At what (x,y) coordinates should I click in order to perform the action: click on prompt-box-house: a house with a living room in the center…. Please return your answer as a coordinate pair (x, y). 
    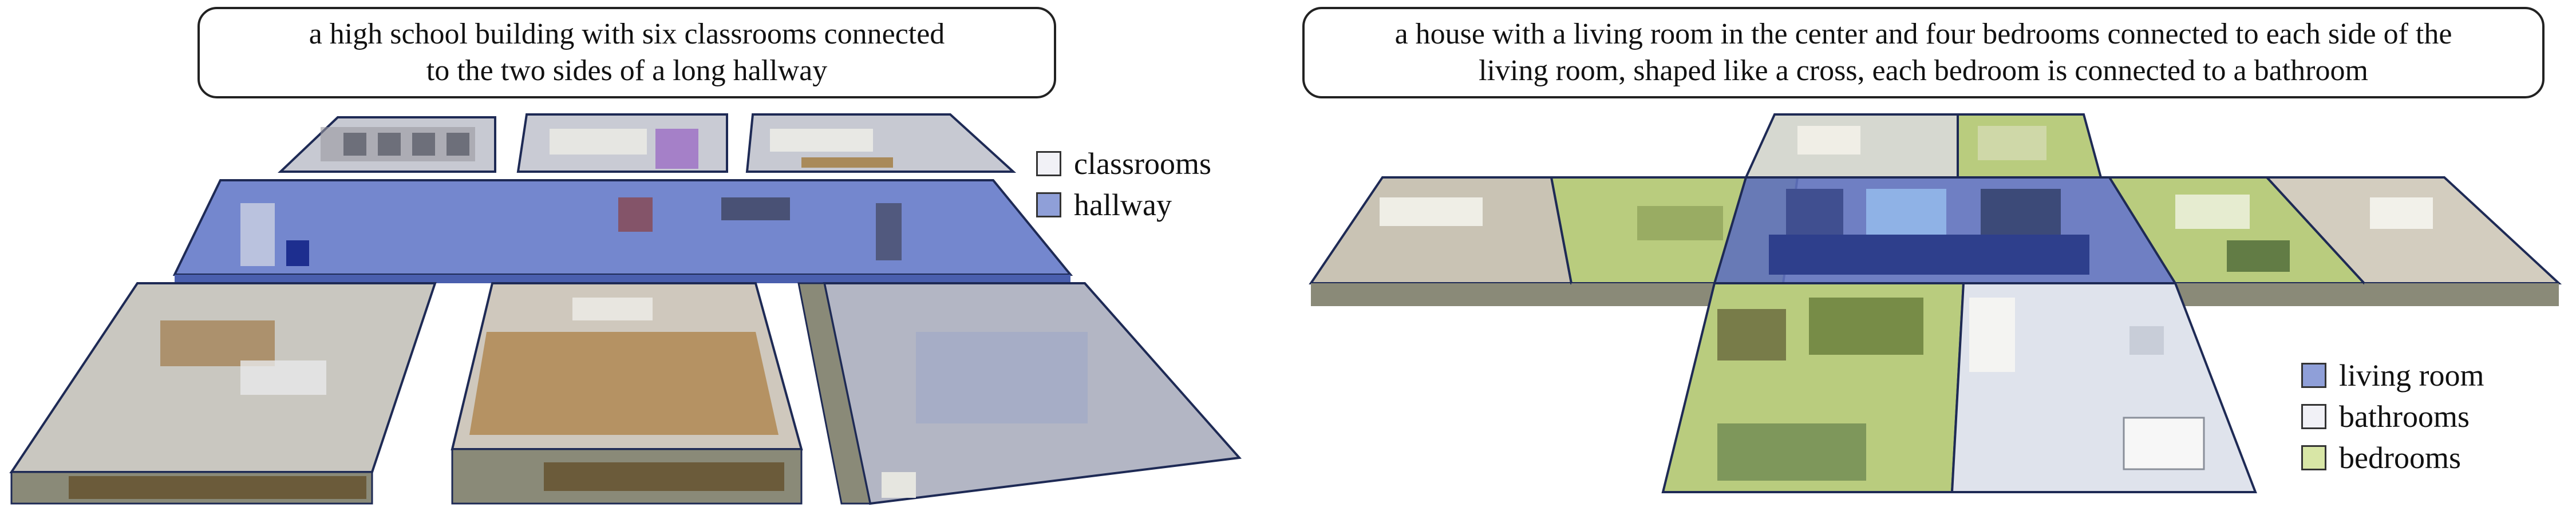
    Looking at the image, I should click on (1923, 52).